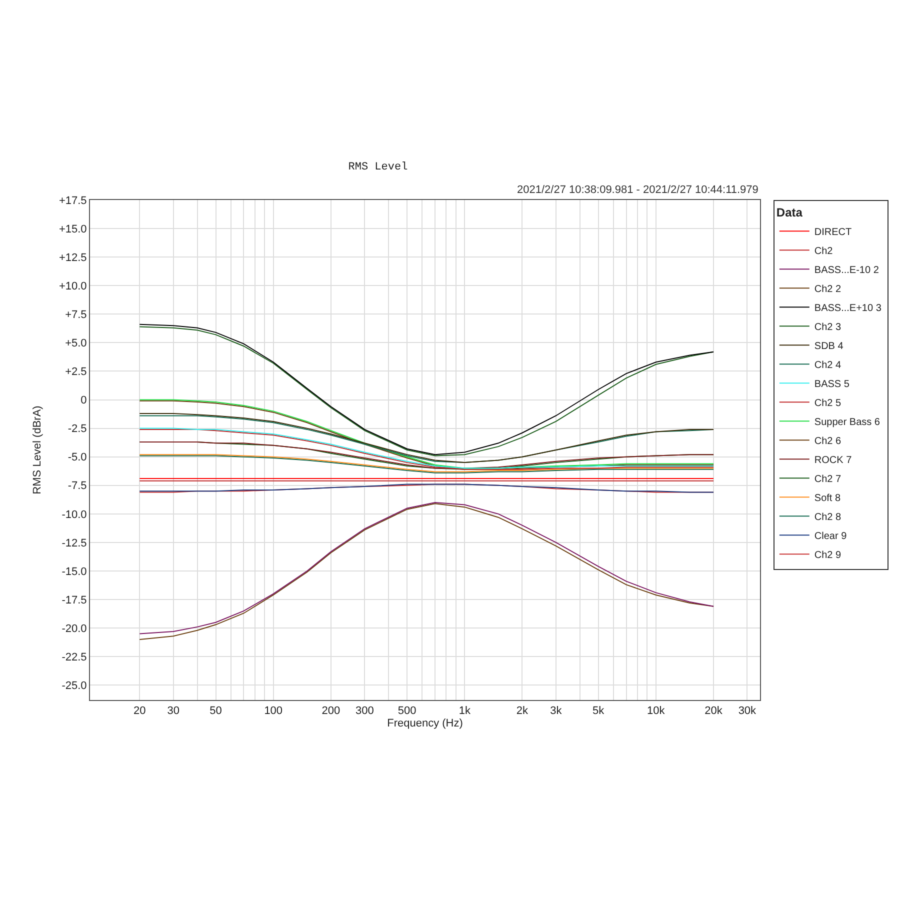  I want to click on y-tick-label: -7.5, so click(77, 486).